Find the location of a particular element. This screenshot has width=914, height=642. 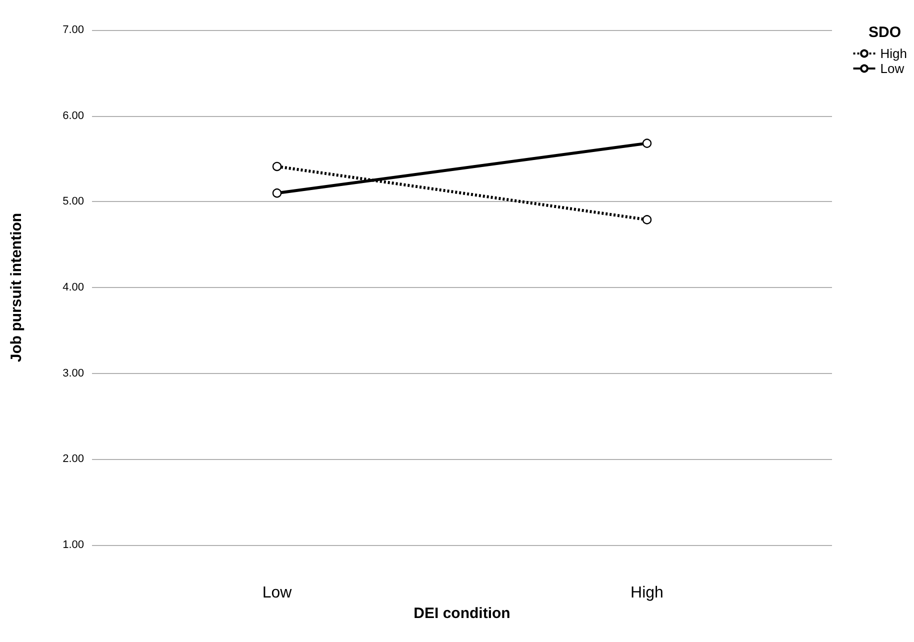

y-tick-label: 6.00 is located at coordinates (73, 116).